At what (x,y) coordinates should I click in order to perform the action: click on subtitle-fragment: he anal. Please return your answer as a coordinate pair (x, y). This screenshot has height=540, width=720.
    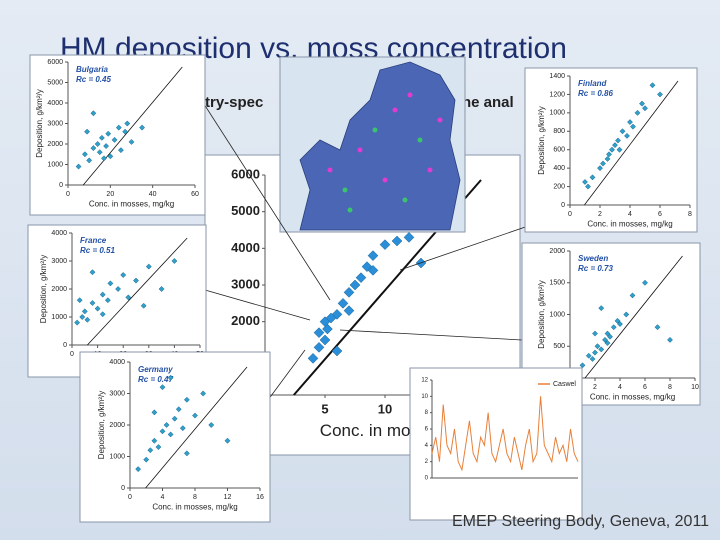
    Looking at the image, I should click on (488, 102).